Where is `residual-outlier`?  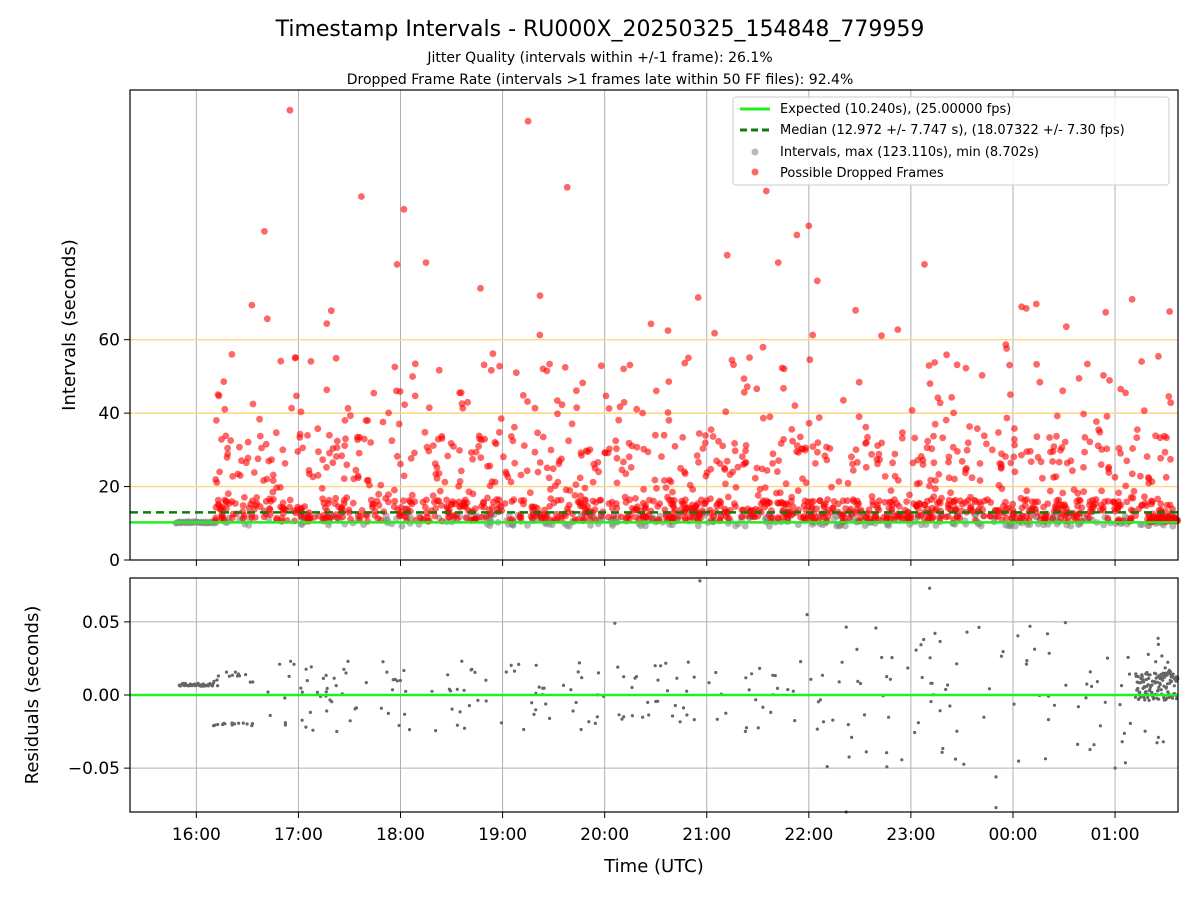 residual-outlier is located at coordinates (615, 623).